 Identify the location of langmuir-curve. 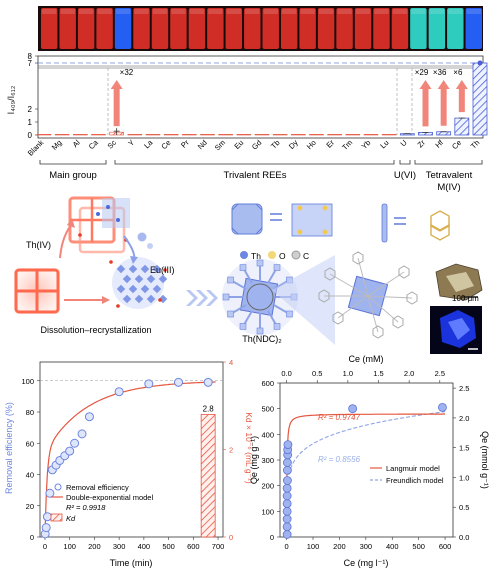
(366, 475).